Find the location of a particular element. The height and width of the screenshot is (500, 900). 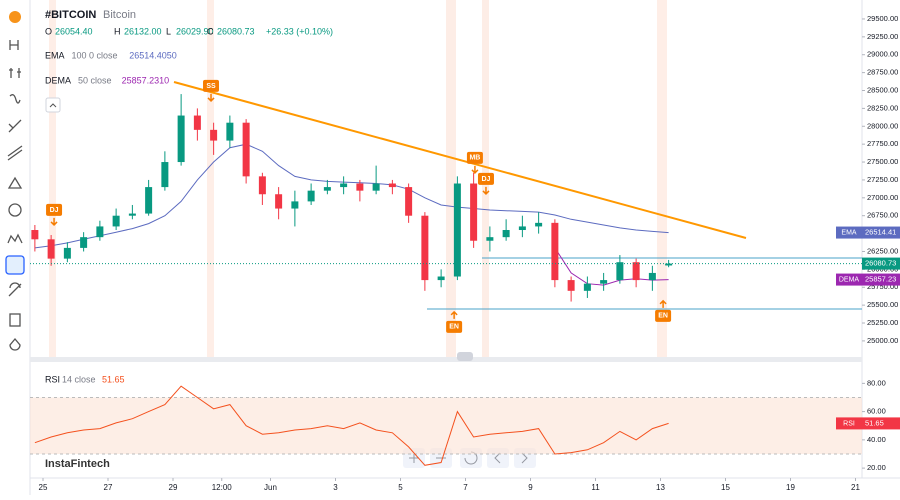

y-tick-label: 80.00 is located at coordinates (876, 382).